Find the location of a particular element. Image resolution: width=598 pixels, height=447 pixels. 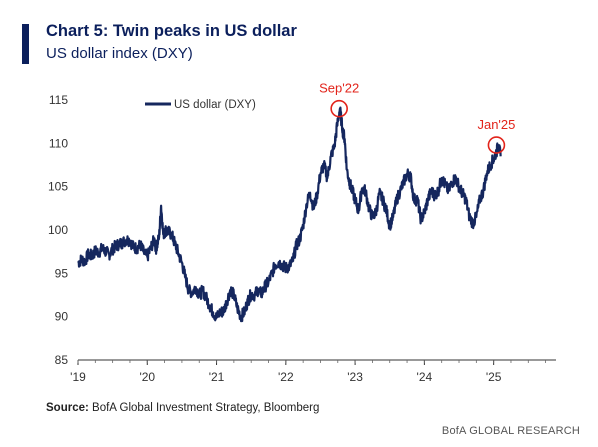

x-tick-label: '19 is located at coordinates (78, 377).